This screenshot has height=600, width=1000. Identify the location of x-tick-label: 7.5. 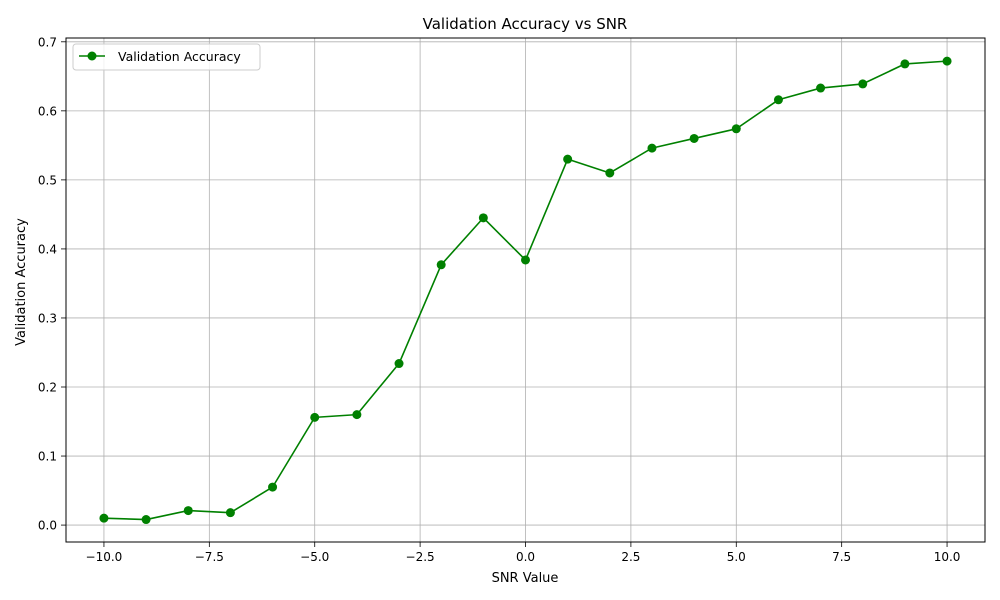
(841, 557).